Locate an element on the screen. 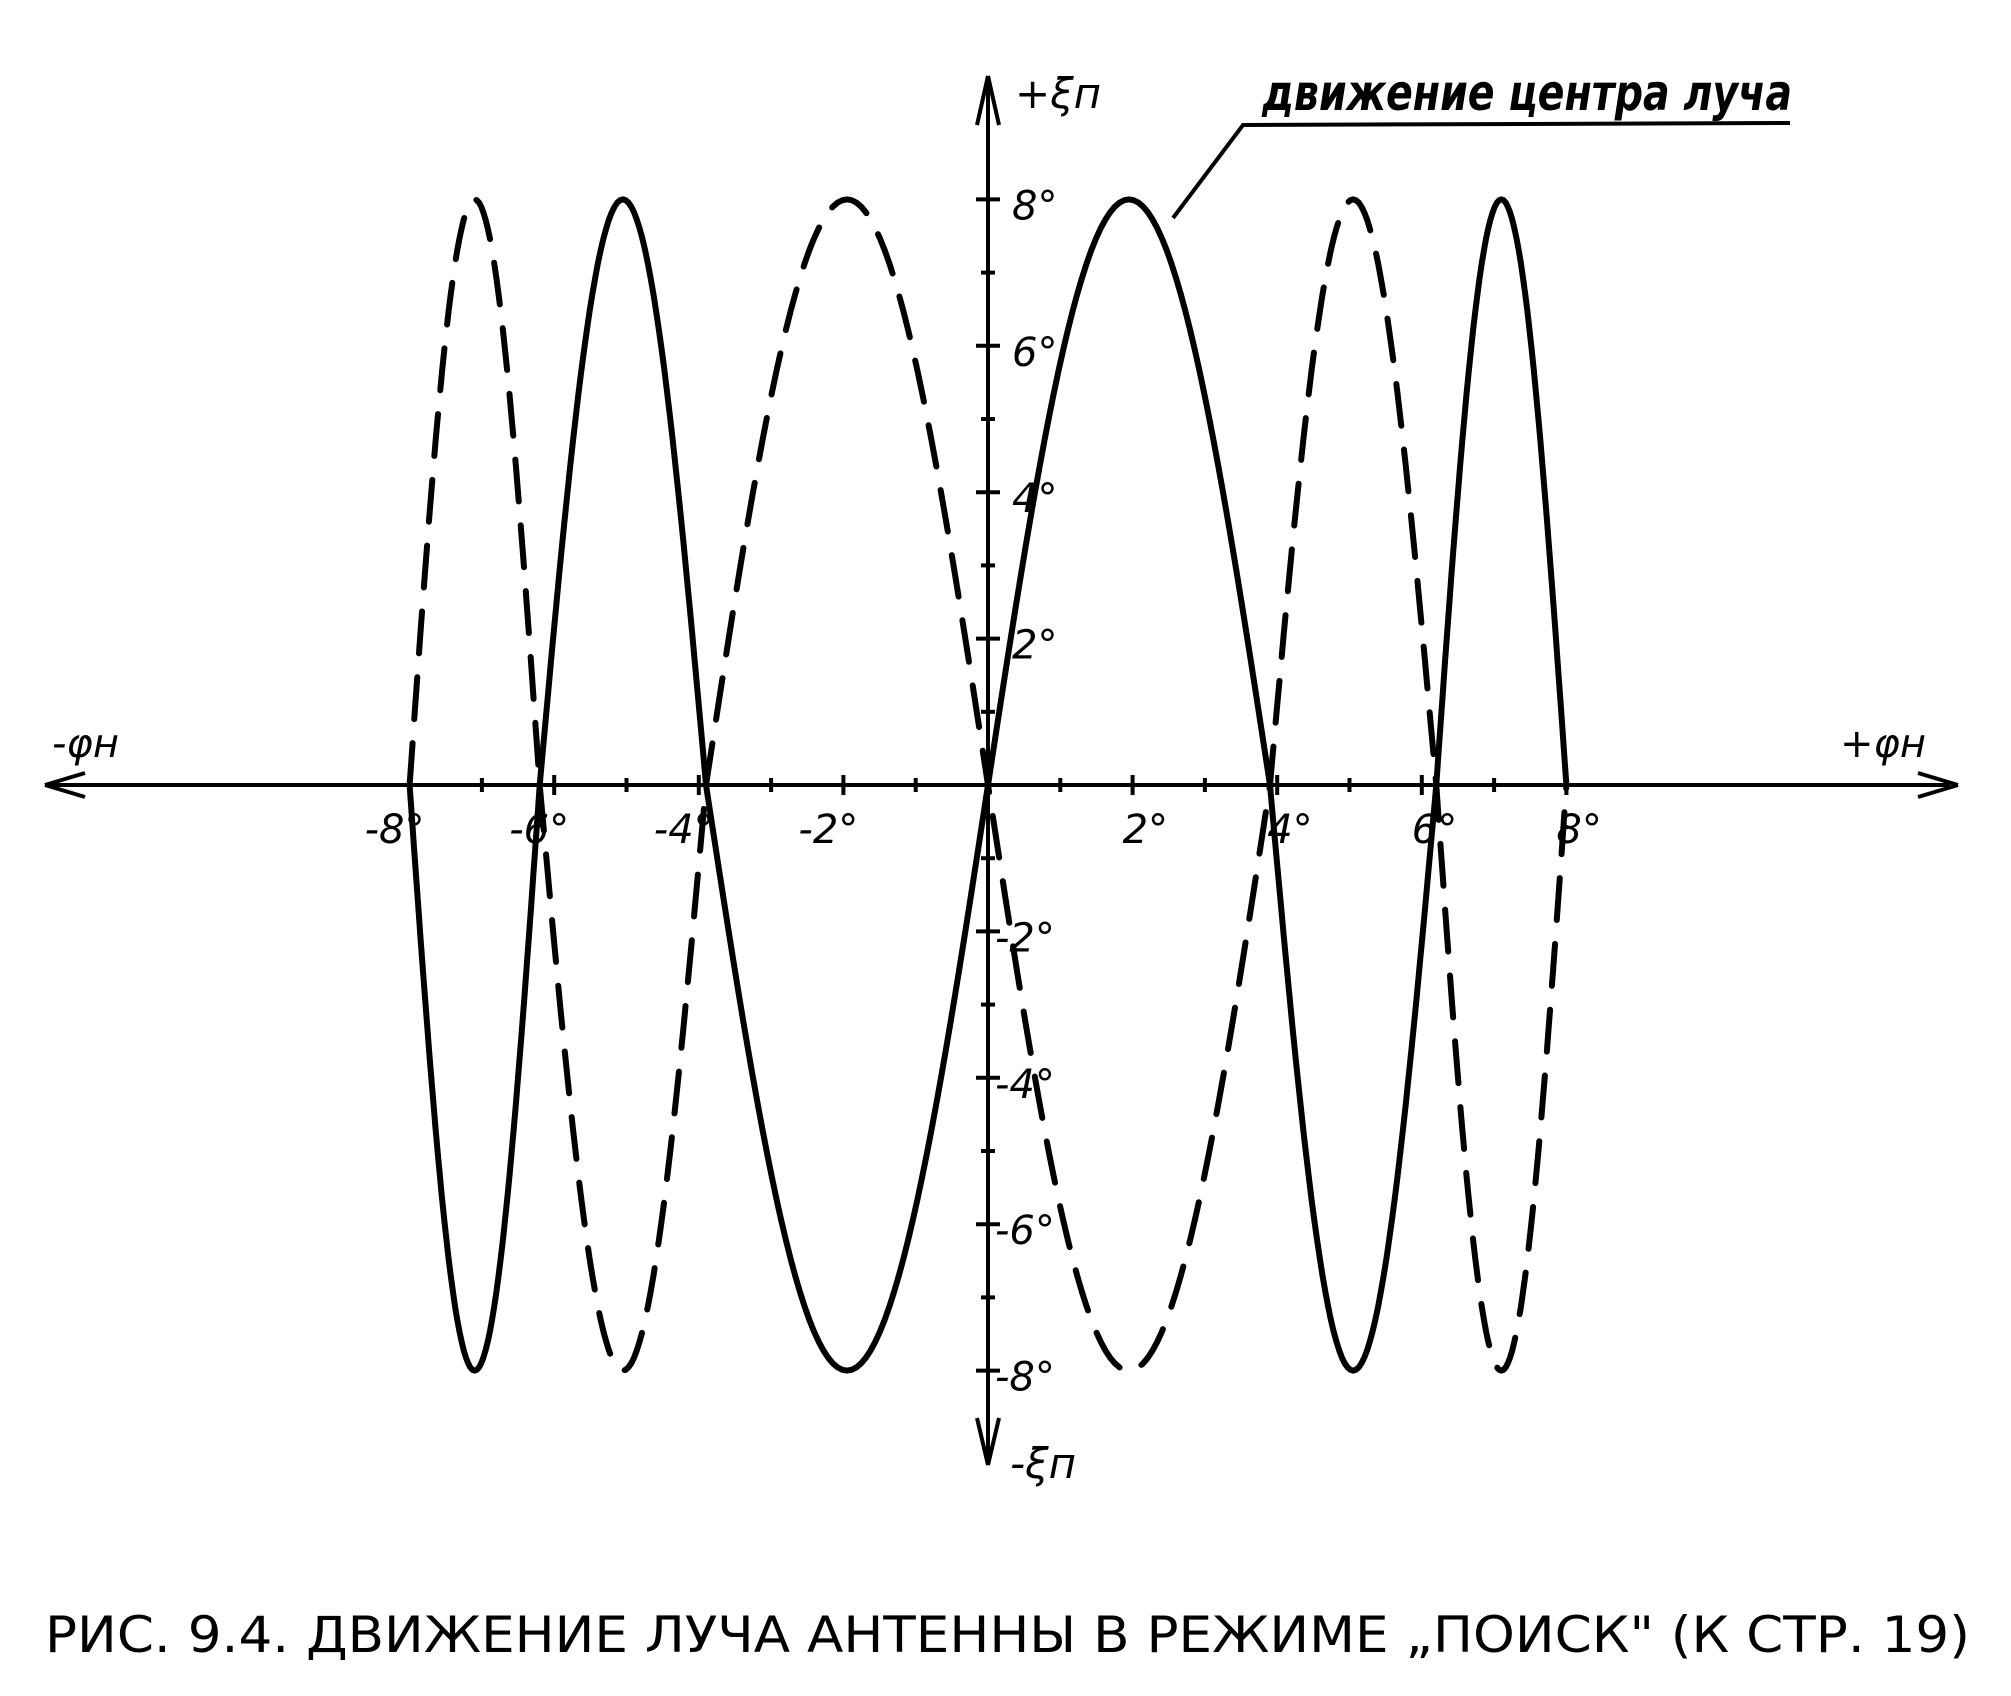 The image size is (2011, 1696). y-tick-label: -2° is located at coordinates (1025, 938).